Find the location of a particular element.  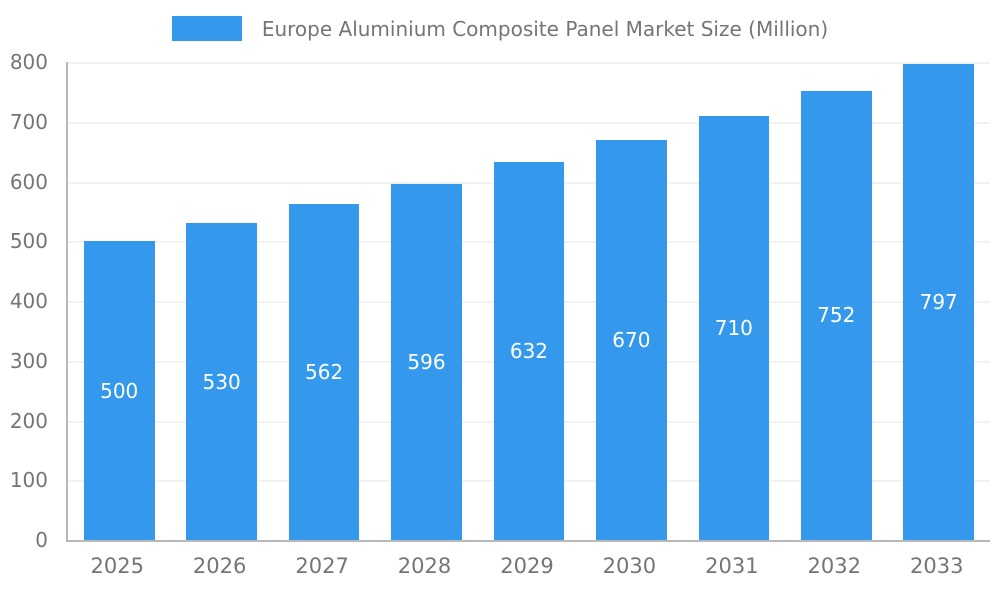

bar-slot: 500 is located at coordinates (119, 301).